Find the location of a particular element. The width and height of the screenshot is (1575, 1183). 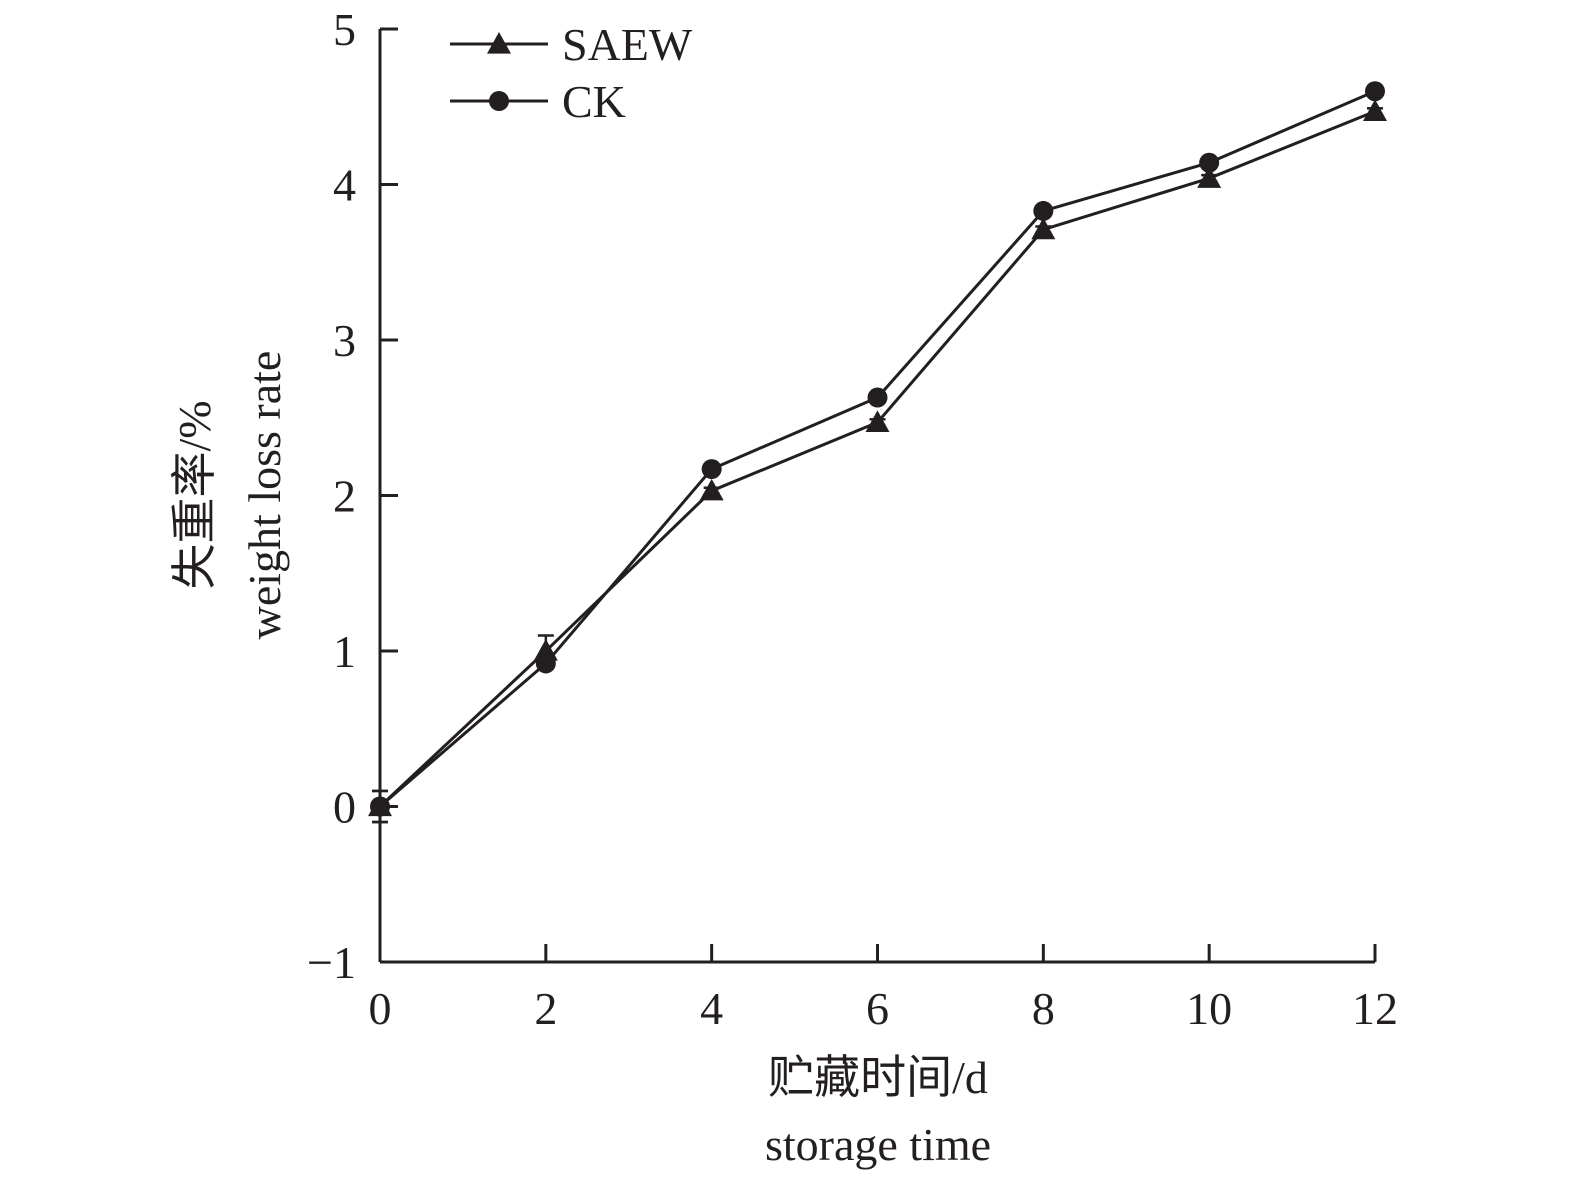

legend-item-ck: CK is located at coordinates (538, 101).